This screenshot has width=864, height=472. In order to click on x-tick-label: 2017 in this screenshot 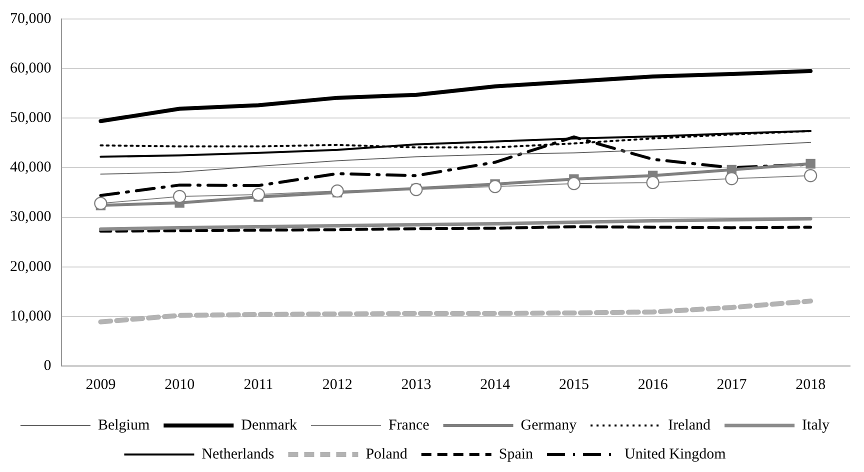, I will do `click(732, 384)`.